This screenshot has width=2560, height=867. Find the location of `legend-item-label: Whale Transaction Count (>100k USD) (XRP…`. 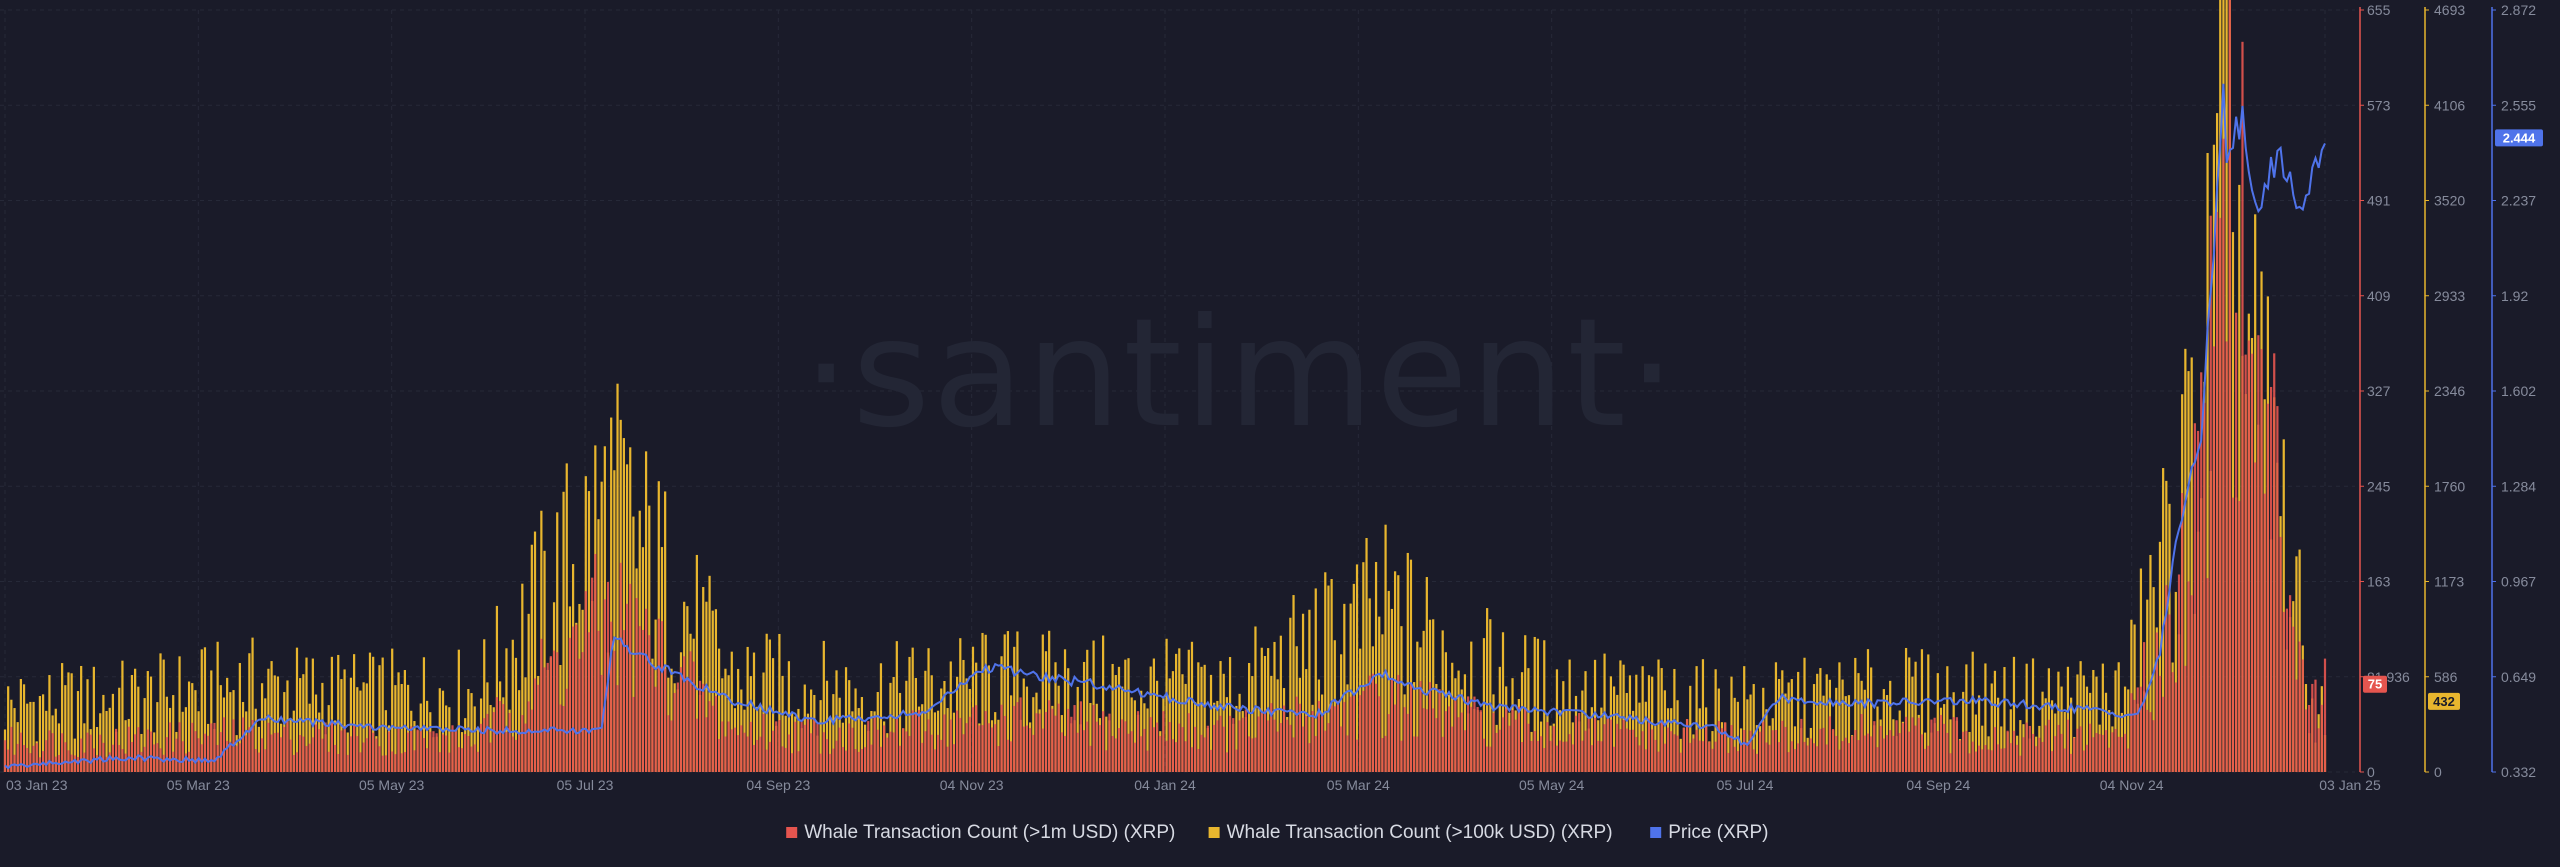

legend-item-label: Whale Transaction Count (>100k USD) (XRP… is located at coordinates (1420, 832).